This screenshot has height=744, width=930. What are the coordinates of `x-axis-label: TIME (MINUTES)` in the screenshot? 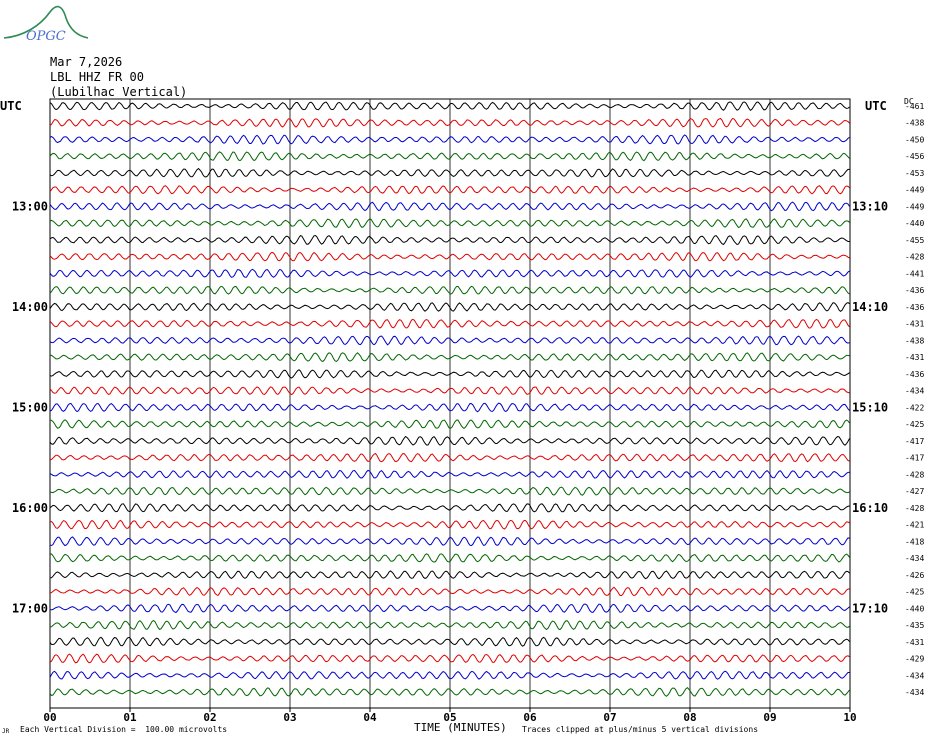 It's located at (460, 727).